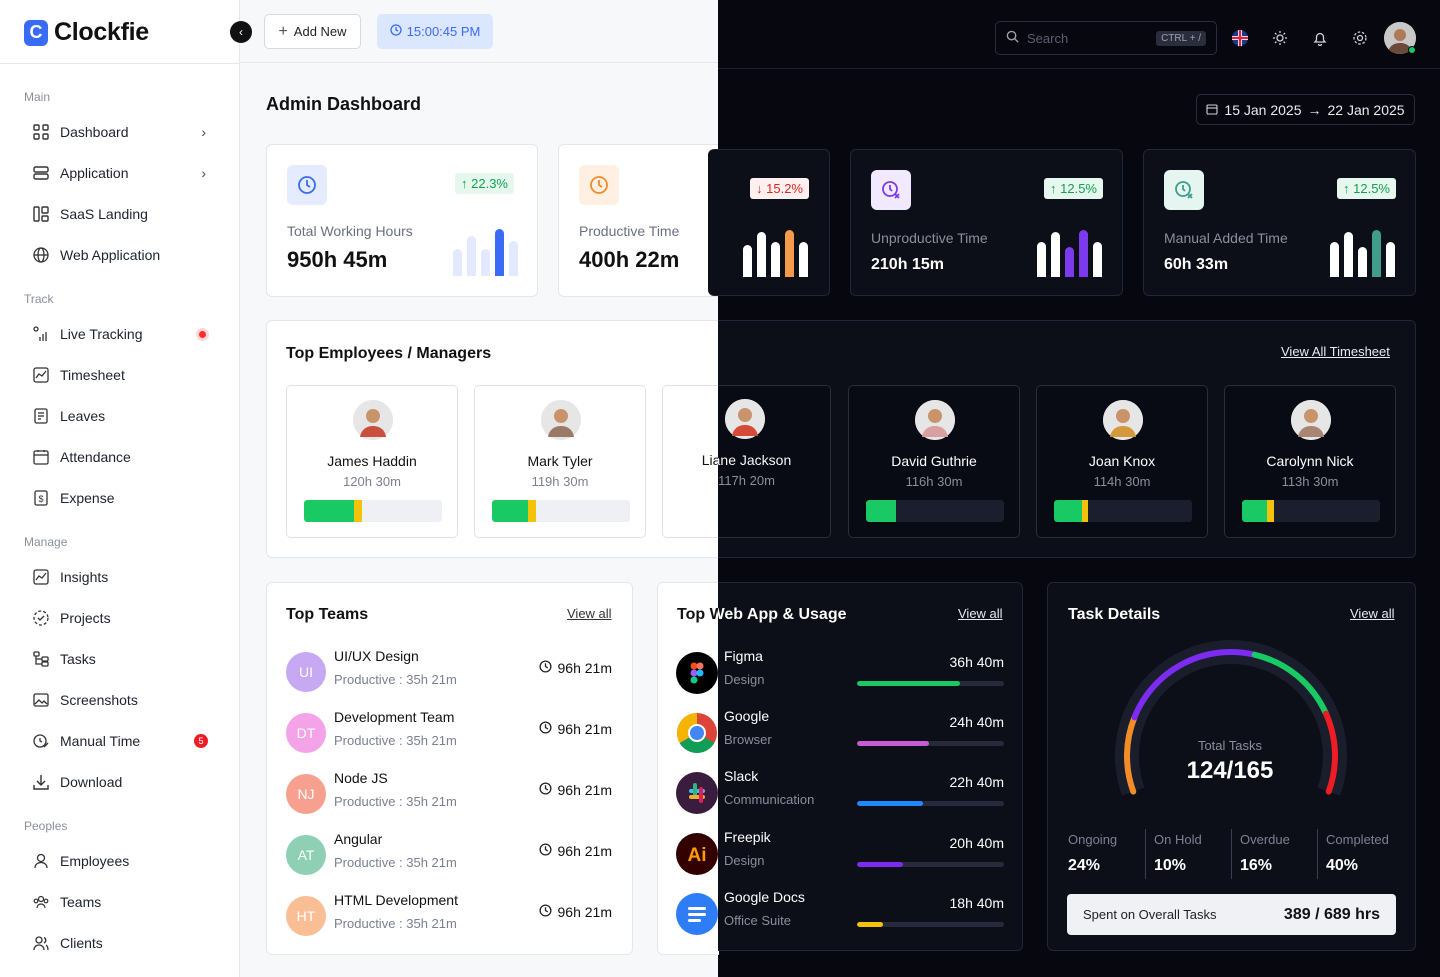 Image resolution: width=1440 pixels, height=977 pixels. I want to click on spent-value: 389 / 689 hrs, so click(1331, 914).